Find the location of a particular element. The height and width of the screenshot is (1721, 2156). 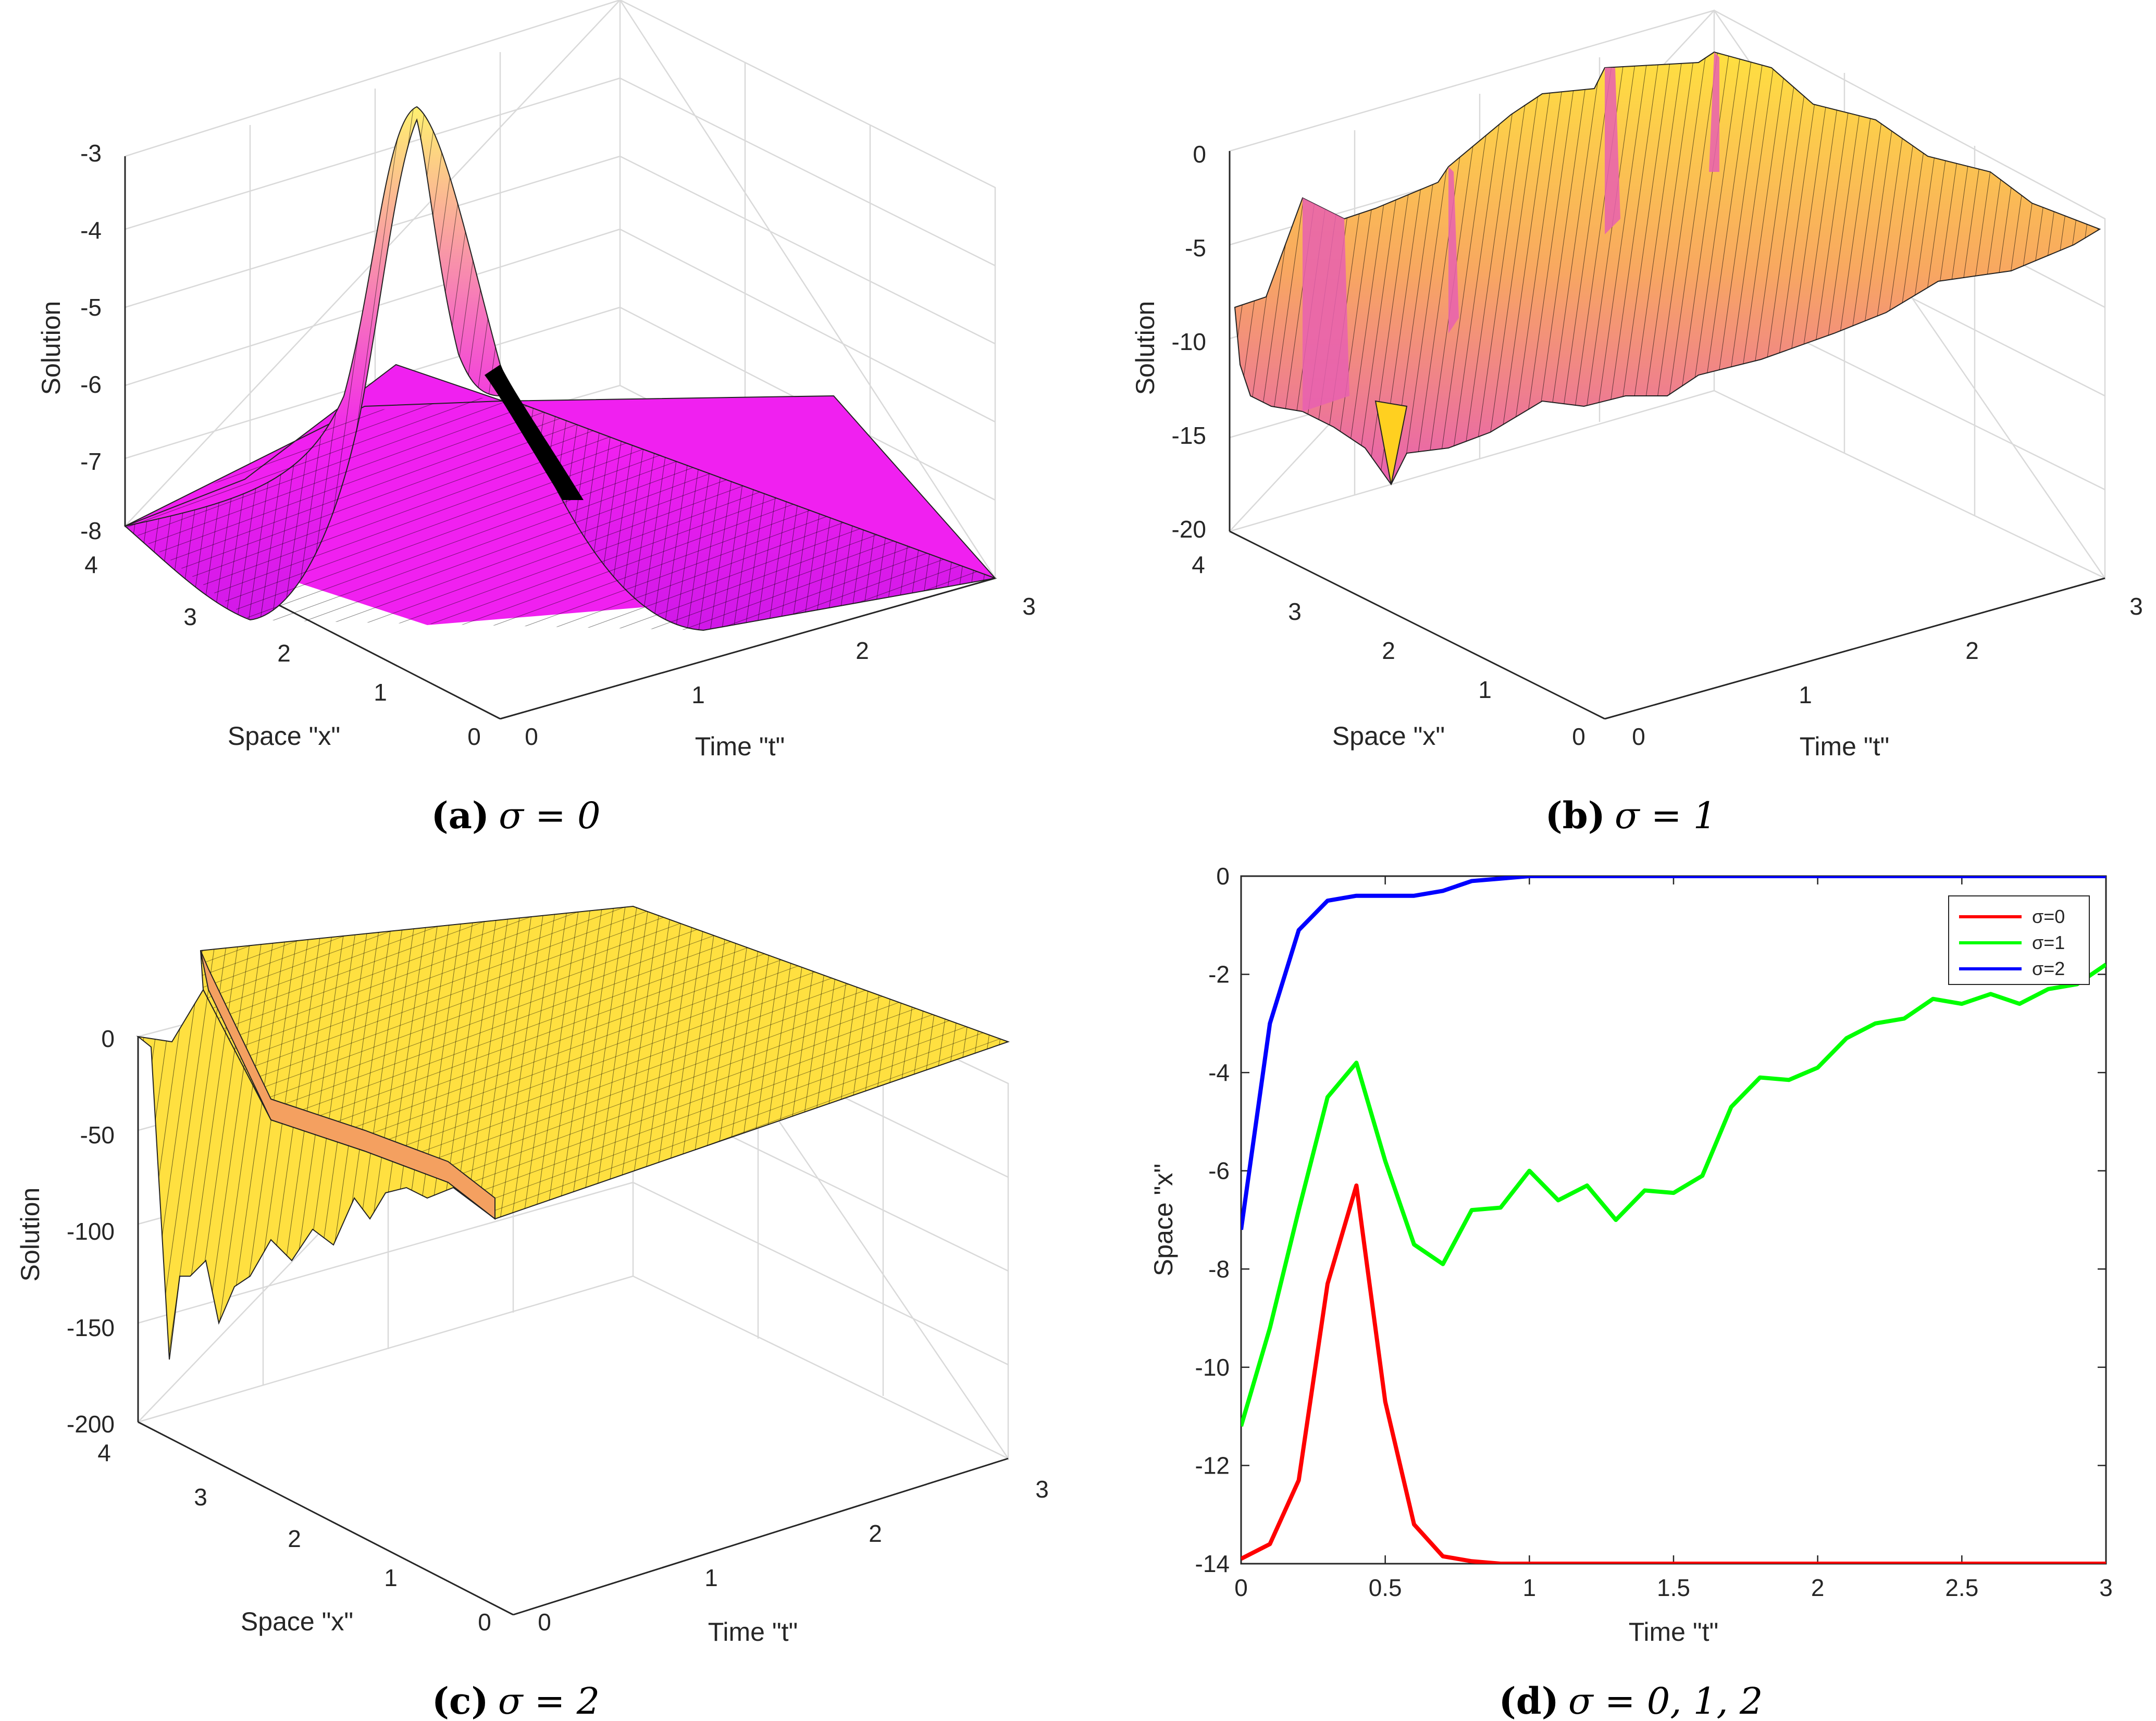

panel-b-z-tick: -20 is located at coordinates (1189, 529).